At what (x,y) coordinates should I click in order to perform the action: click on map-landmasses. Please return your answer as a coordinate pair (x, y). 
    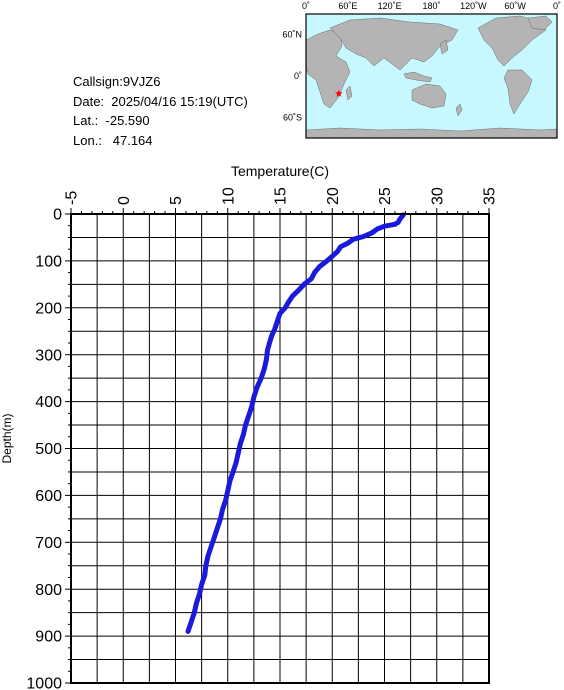
    Looking at the image, I should click on (431, 77).